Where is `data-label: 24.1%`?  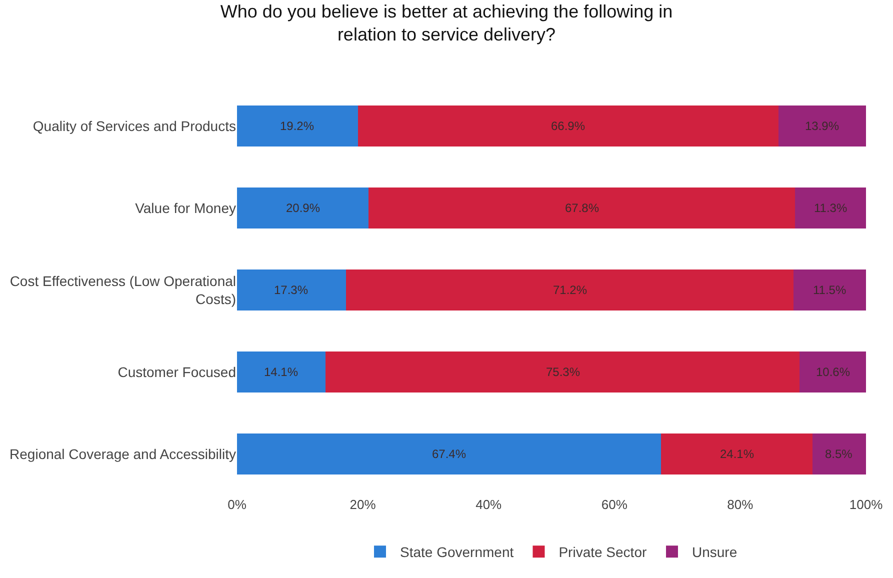
data-label: 24.1% is located at coordinates (737, 454).